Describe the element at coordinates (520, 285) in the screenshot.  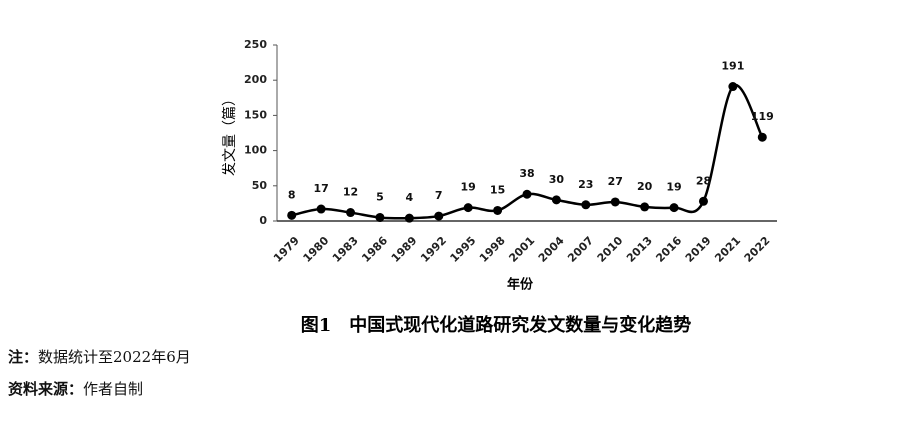
I see `x-axis-label: 年份` at that location.